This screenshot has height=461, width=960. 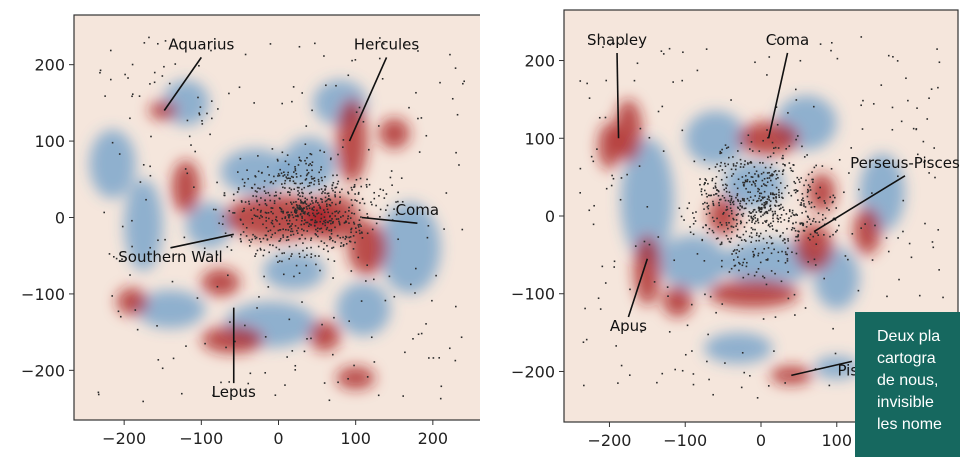 I want to click on x-tick-label: 100, so click(x=836, y=440).